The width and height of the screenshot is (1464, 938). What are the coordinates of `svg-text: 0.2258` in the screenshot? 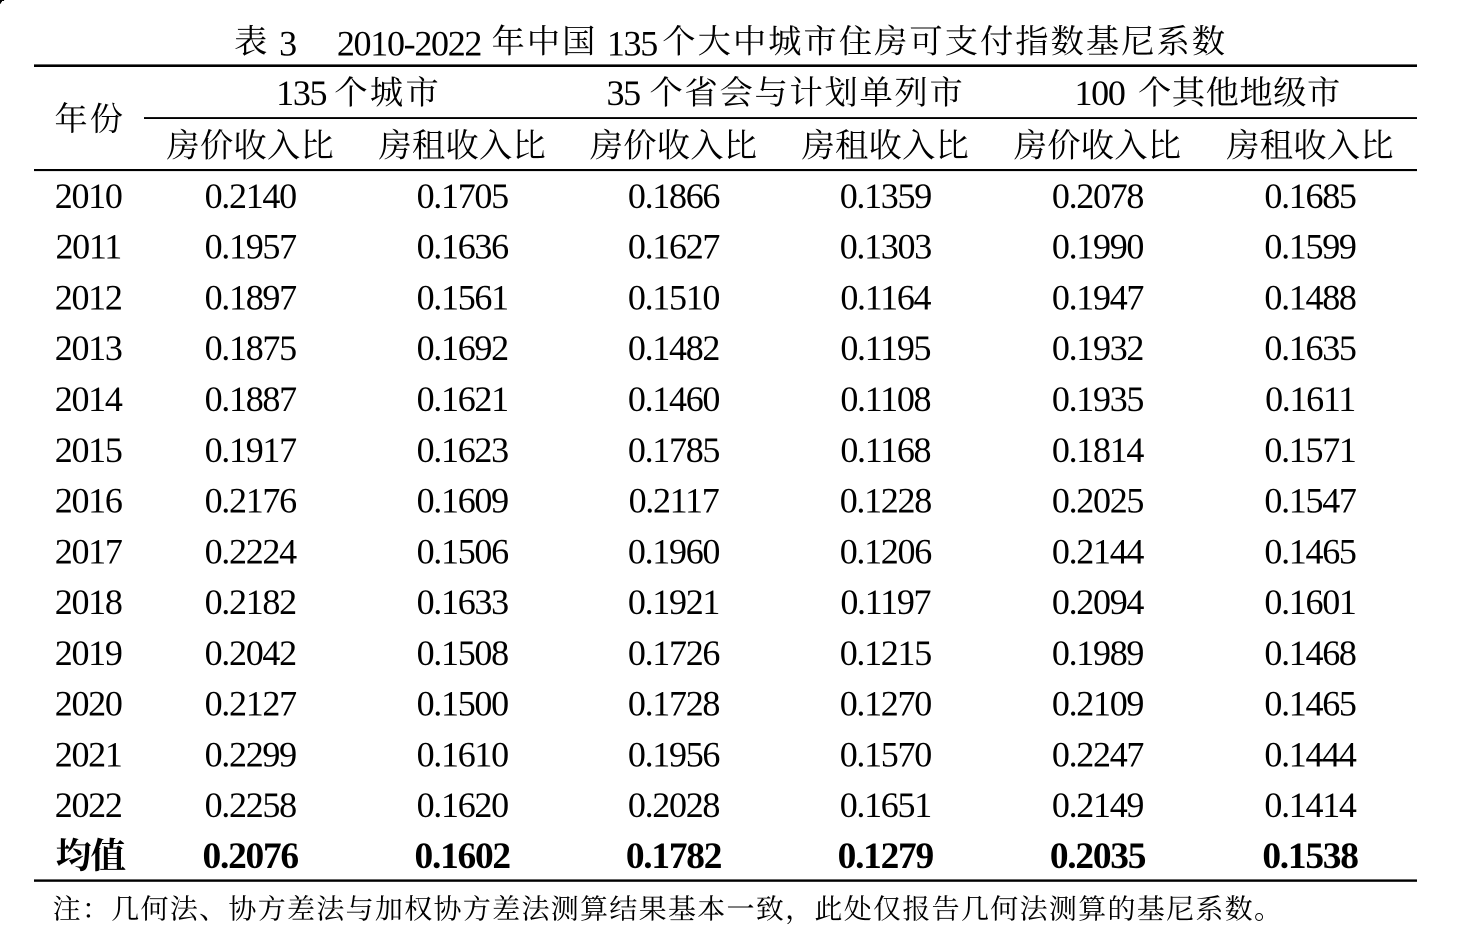 It's located at (251, 805).